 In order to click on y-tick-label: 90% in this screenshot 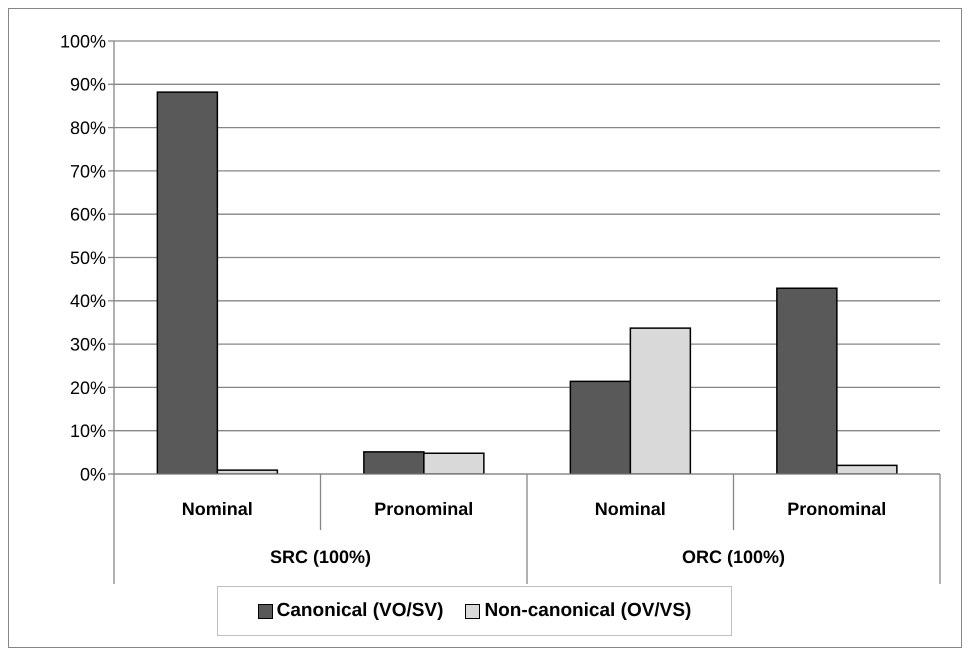, I will do `click(88, 84)`.